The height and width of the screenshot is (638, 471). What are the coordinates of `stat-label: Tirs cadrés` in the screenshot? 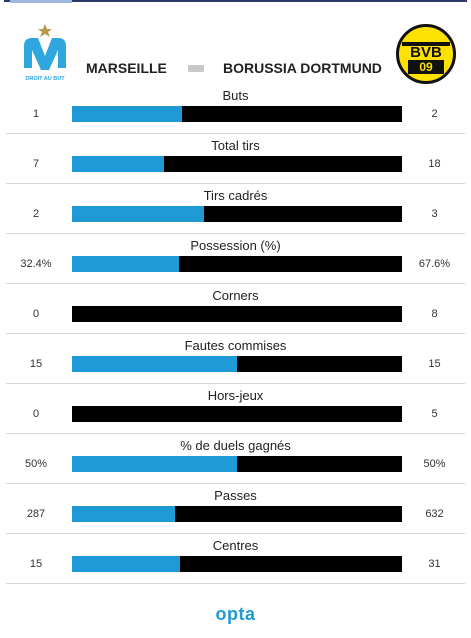 It's located at (235, 195).